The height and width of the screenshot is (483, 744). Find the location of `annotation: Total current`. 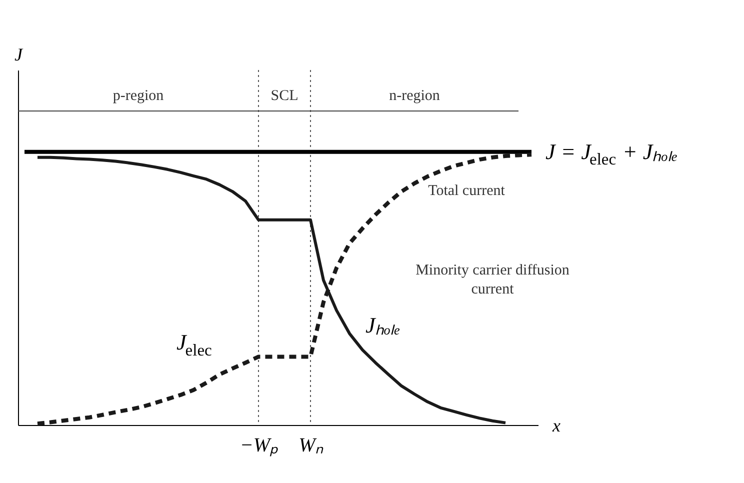

annotation: Total current is located at coordinates (467, 191).